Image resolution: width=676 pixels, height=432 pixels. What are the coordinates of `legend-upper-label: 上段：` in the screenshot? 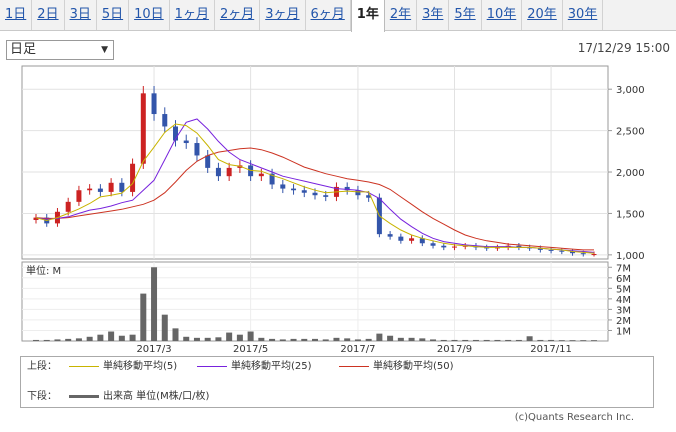 It's located at (42, 366).